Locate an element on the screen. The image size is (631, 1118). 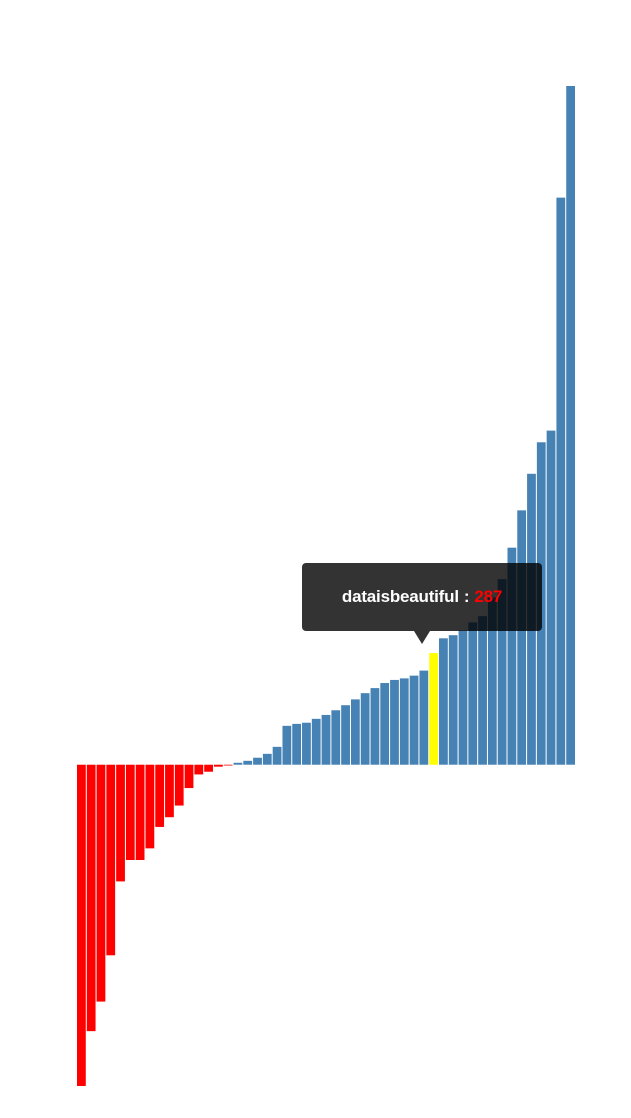
bar-tooltip: dataisbeautiful : 287 is located at coordinates (422, 597).